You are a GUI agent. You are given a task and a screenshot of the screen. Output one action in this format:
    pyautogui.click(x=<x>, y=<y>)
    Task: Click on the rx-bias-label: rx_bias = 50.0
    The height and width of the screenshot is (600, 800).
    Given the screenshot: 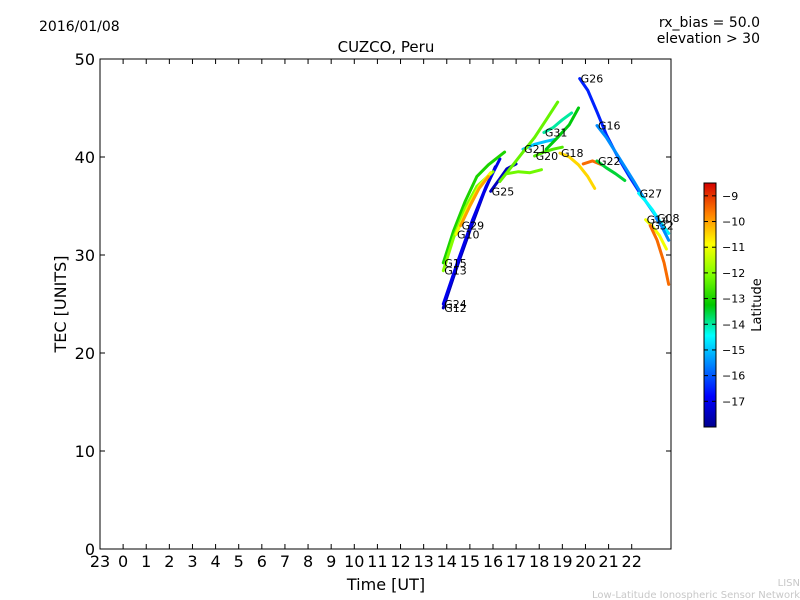 What is the action you would take?
    pyautogui.click(x=709, y=23)
    